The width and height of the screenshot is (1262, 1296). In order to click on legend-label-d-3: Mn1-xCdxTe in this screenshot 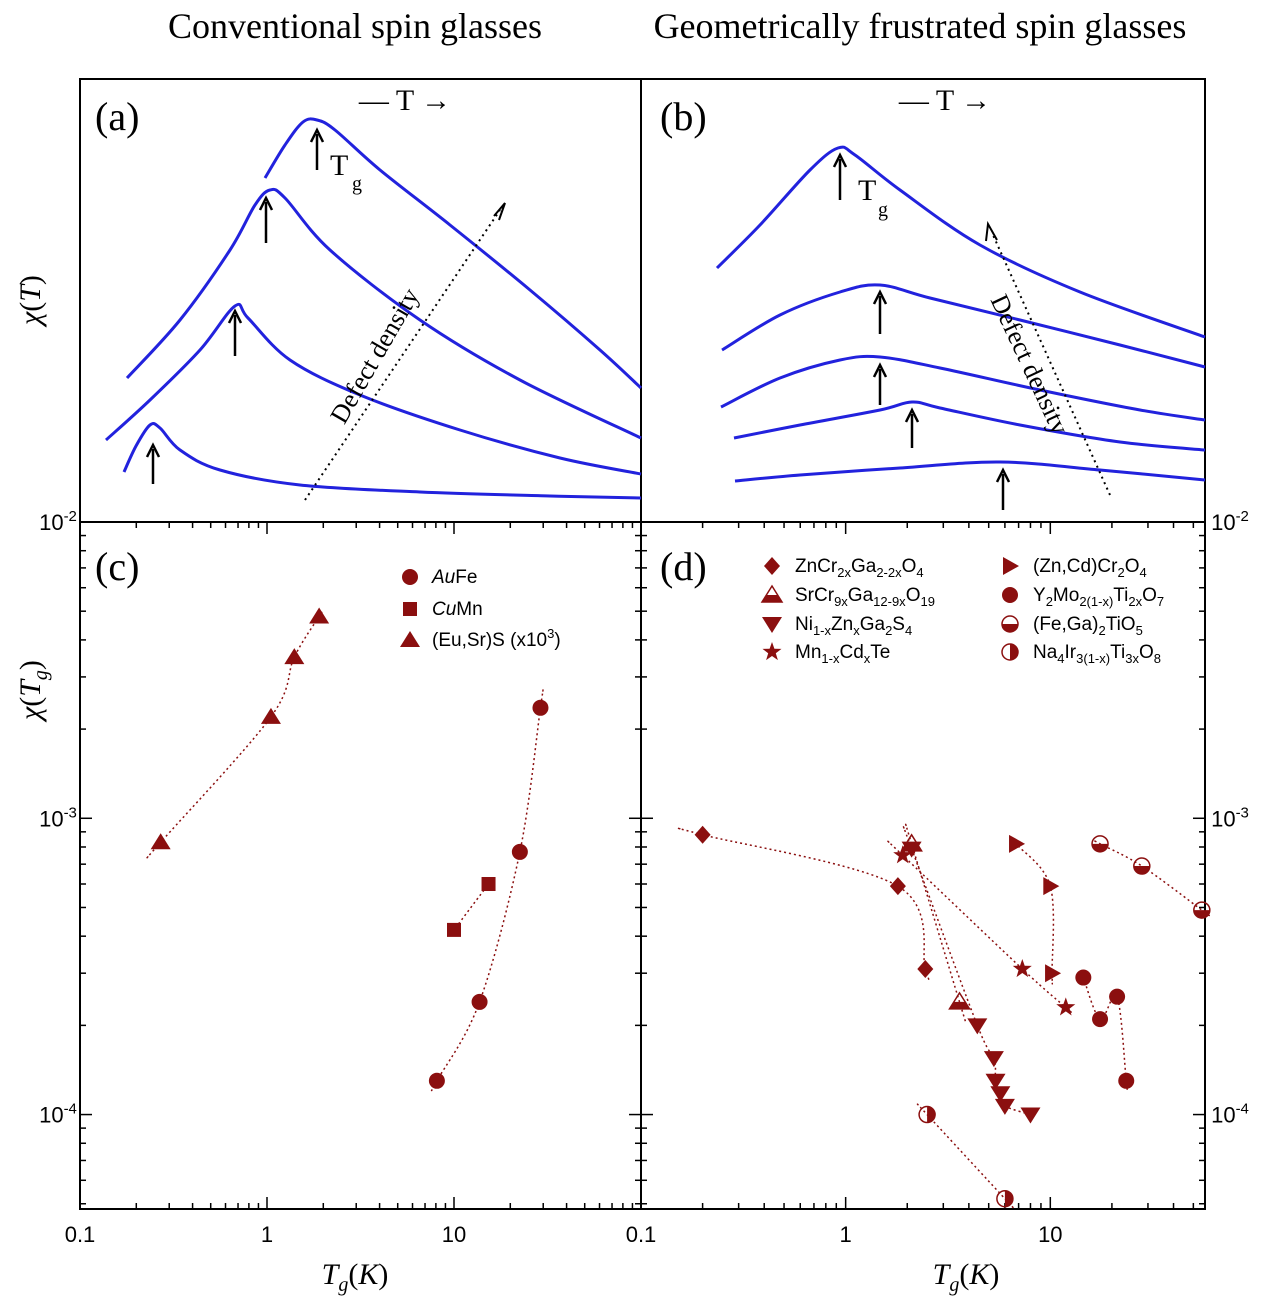, I will do `click(842, 654)`.